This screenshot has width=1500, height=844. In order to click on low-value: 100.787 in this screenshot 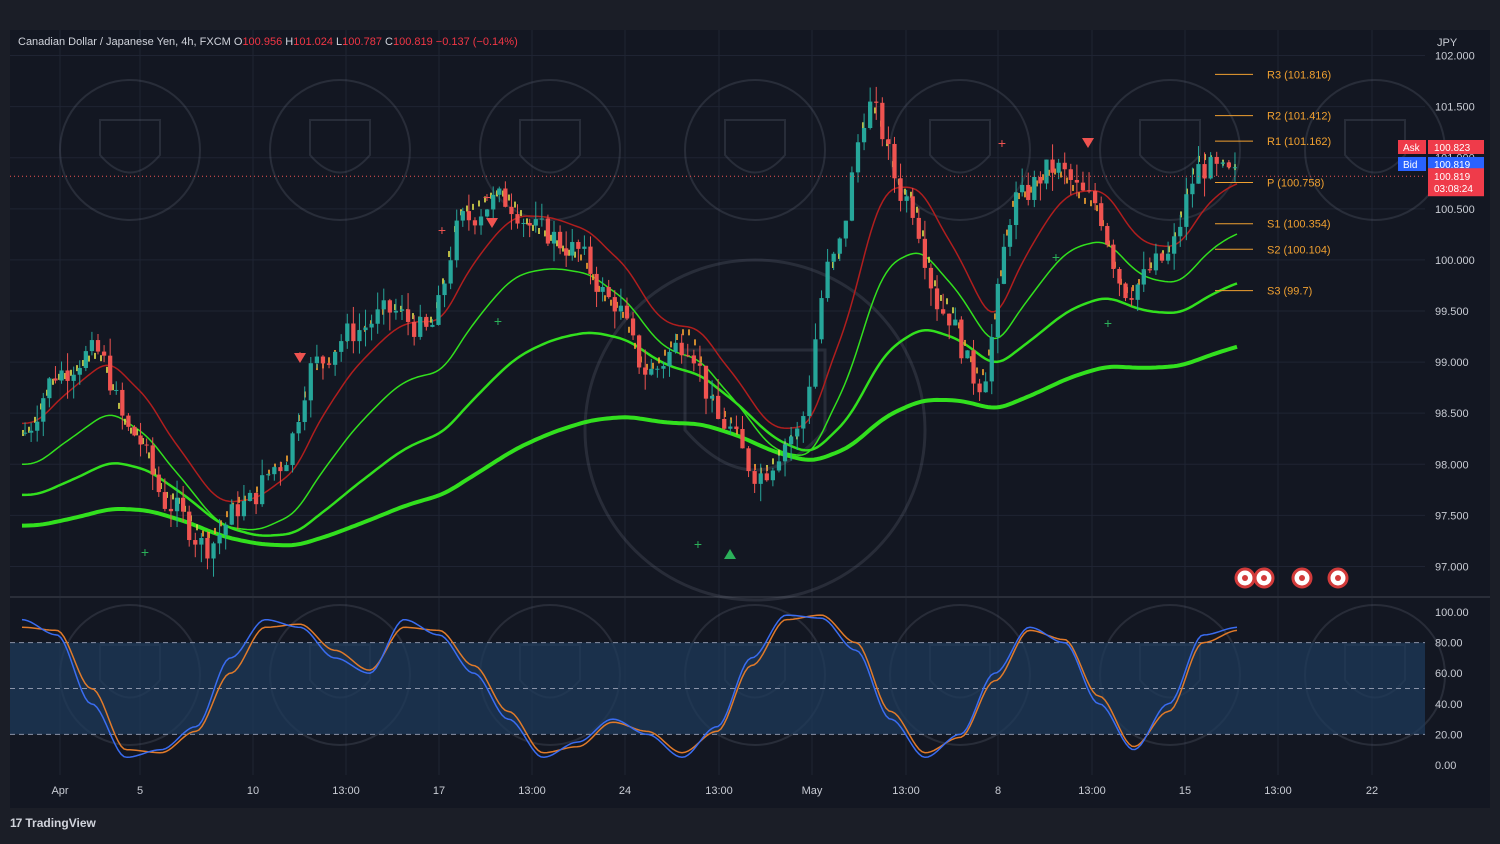, I will do `click(362, 42)`.